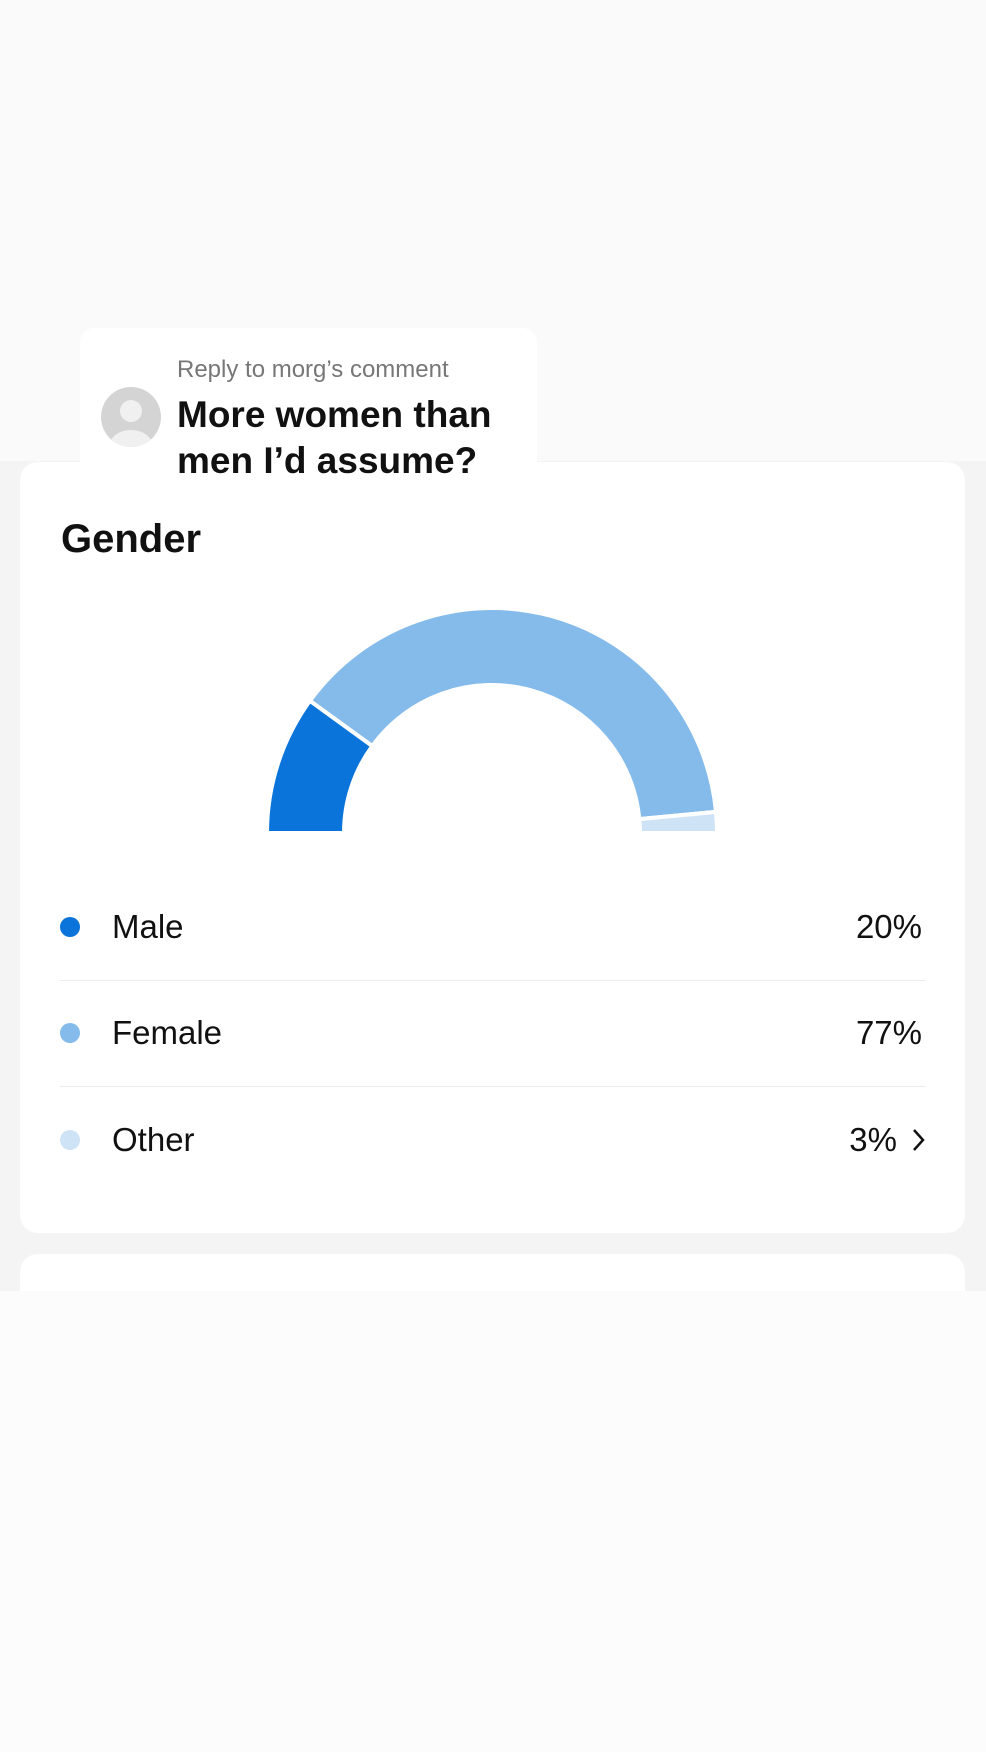 This screenshot has width=986, height=1752. I want to click on chevron-path, so click(919, 1140).